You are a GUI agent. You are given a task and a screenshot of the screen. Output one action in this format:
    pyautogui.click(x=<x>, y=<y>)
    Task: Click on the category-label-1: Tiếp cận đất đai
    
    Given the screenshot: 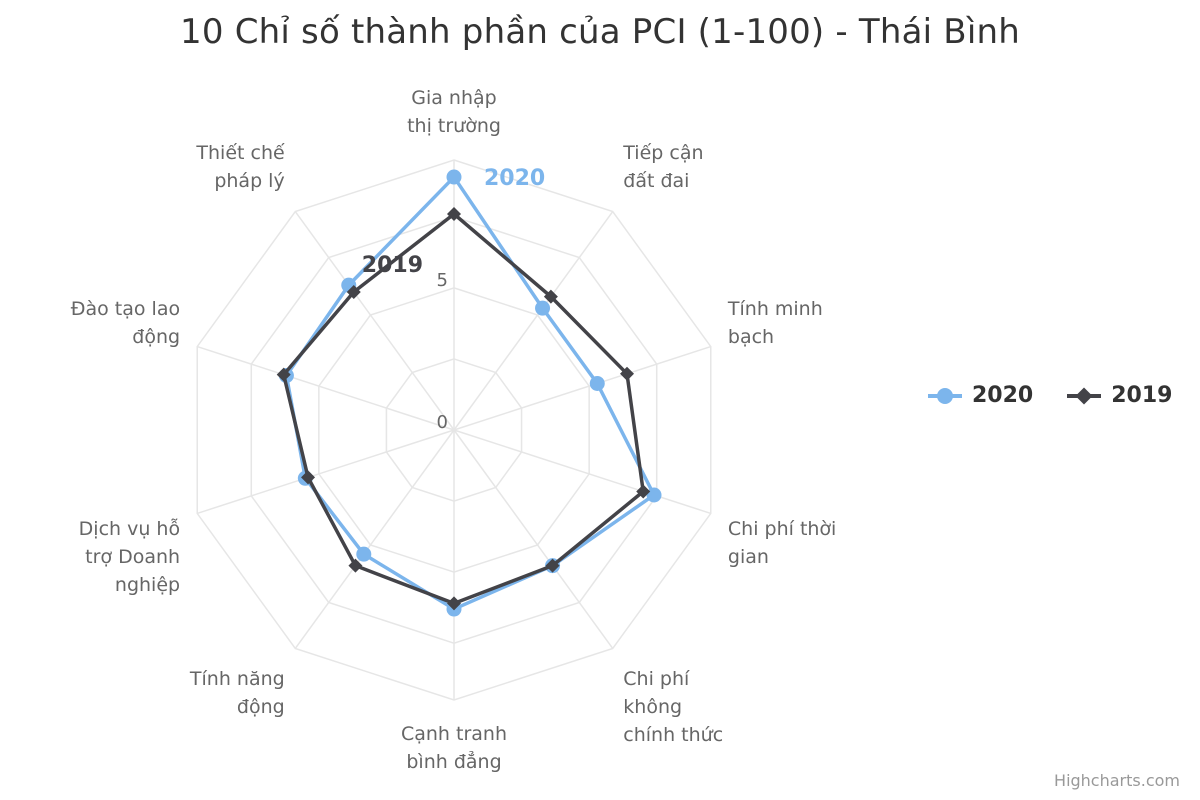 What is the action you would take?
    pyautogui.click(x=662, y=167)
    